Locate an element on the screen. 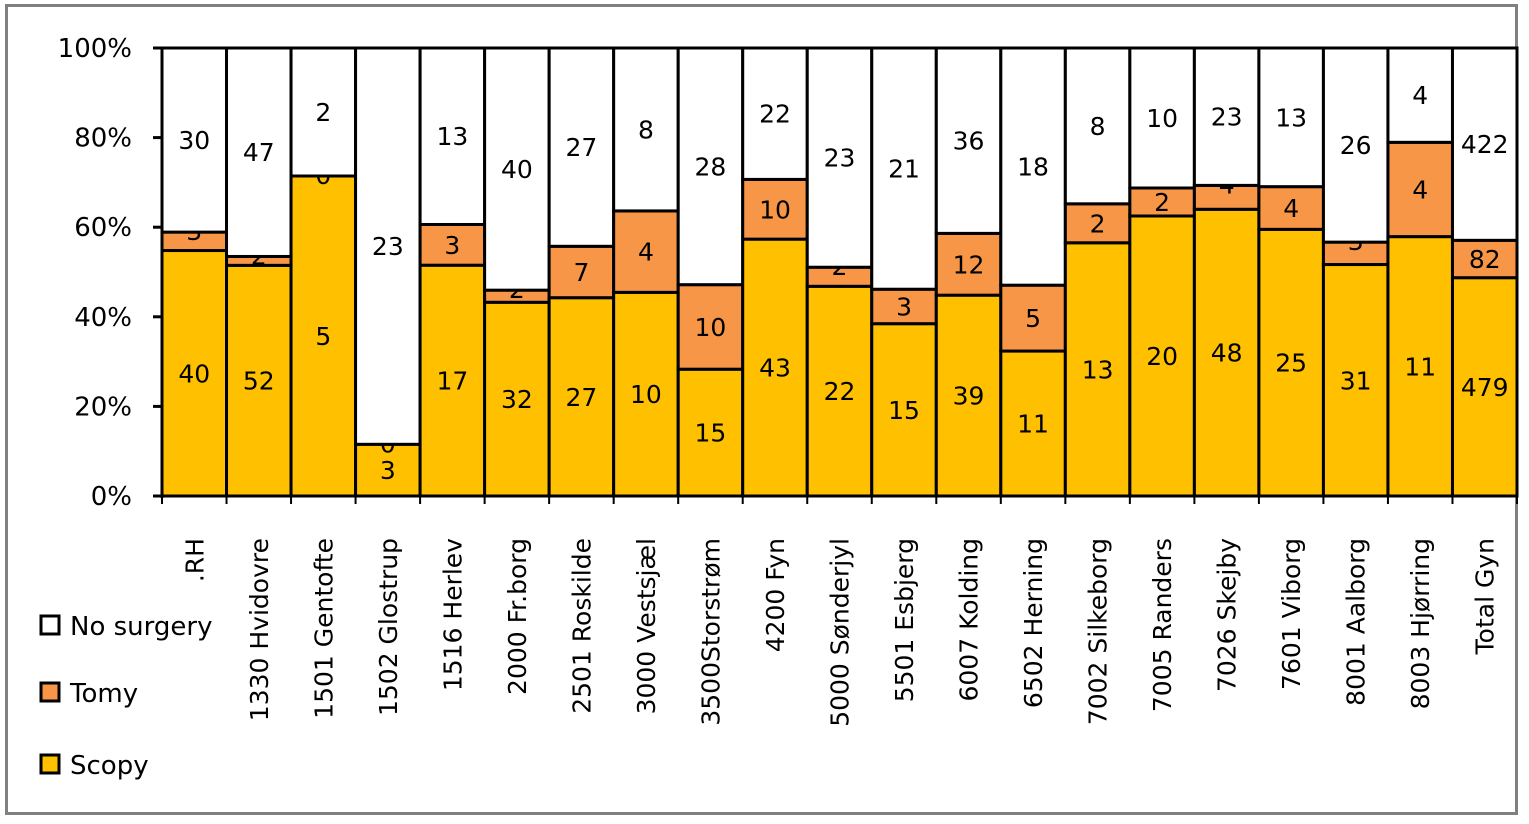  y-tick-label: 20% is located at coordinates (103, 407).